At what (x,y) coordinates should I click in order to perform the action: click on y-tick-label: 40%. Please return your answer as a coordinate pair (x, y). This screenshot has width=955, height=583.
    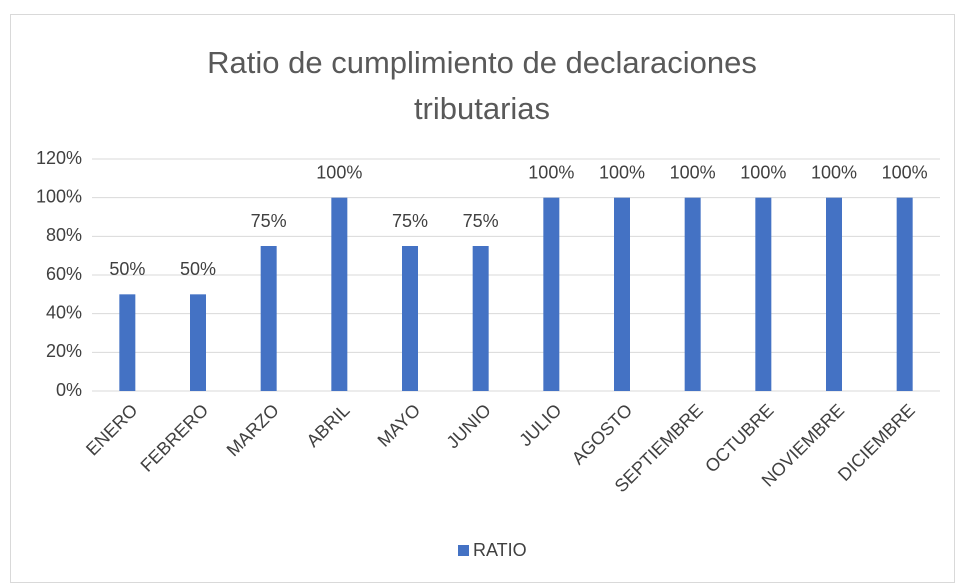
    Looking at the image, I should click on (64, 312).